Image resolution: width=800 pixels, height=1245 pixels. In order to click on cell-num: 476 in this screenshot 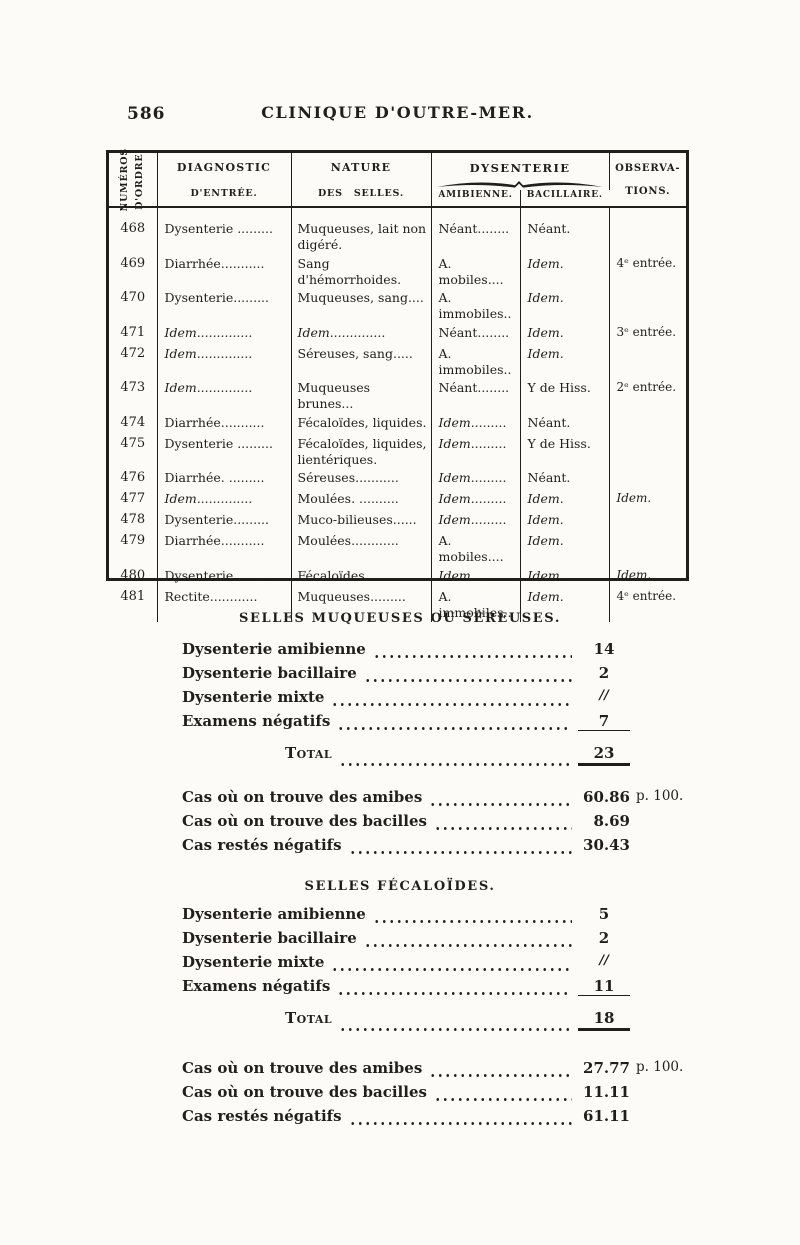, I will do `click(133, 479)`.